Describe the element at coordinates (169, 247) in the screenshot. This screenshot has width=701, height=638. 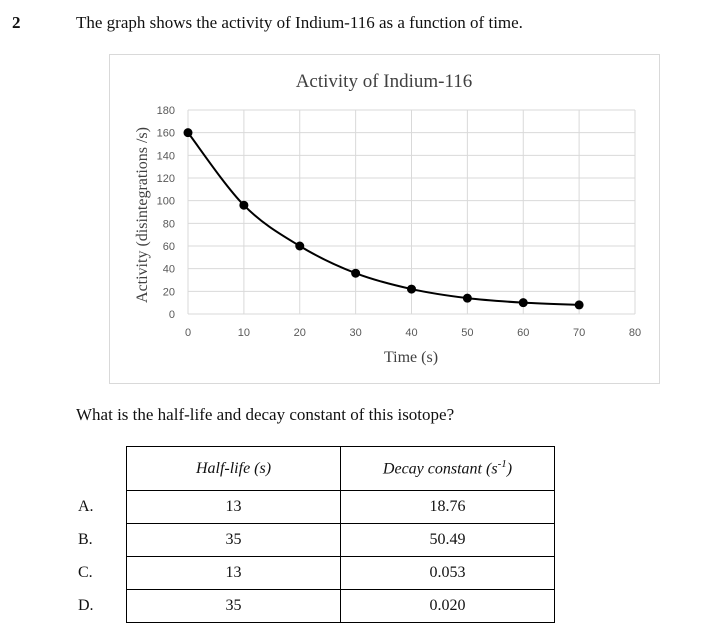
I see `y-tick-label: 60` at that location.